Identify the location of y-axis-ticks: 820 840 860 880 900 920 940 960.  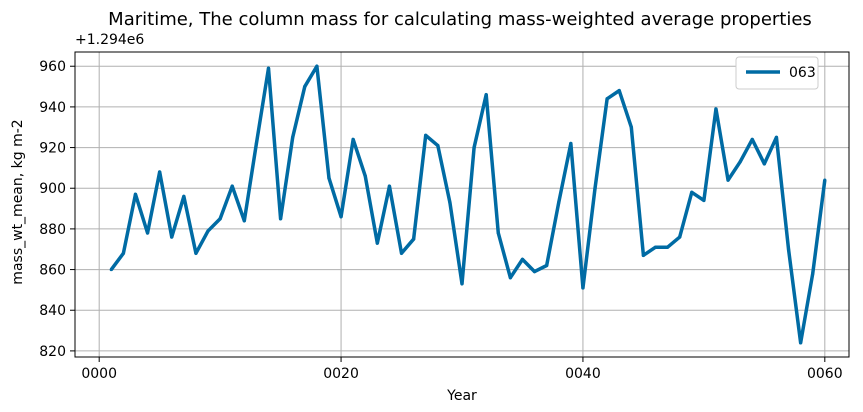
(57, 209).